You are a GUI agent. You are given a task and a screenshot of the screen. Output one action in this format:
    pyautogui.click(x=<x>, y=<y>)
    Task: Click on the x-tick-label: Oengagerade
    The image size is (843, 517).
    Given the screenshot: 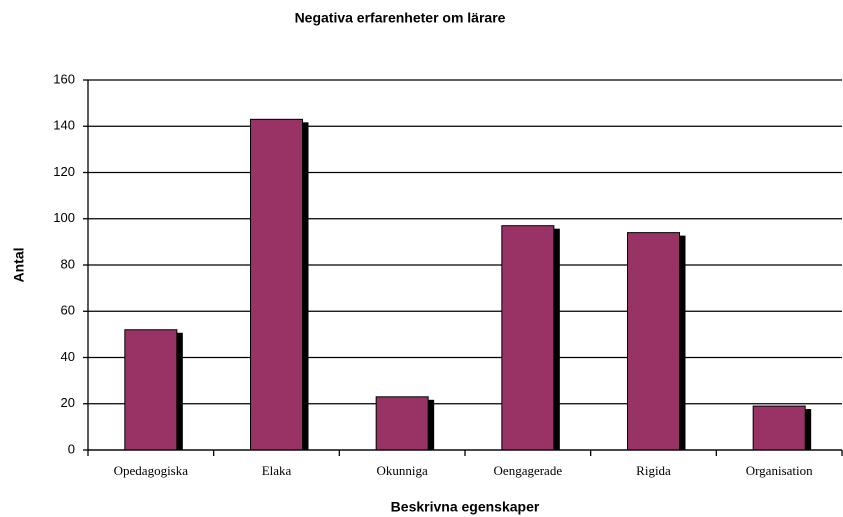 What is the action you would take?
    pyautogui.click(x=528, y=470)
    